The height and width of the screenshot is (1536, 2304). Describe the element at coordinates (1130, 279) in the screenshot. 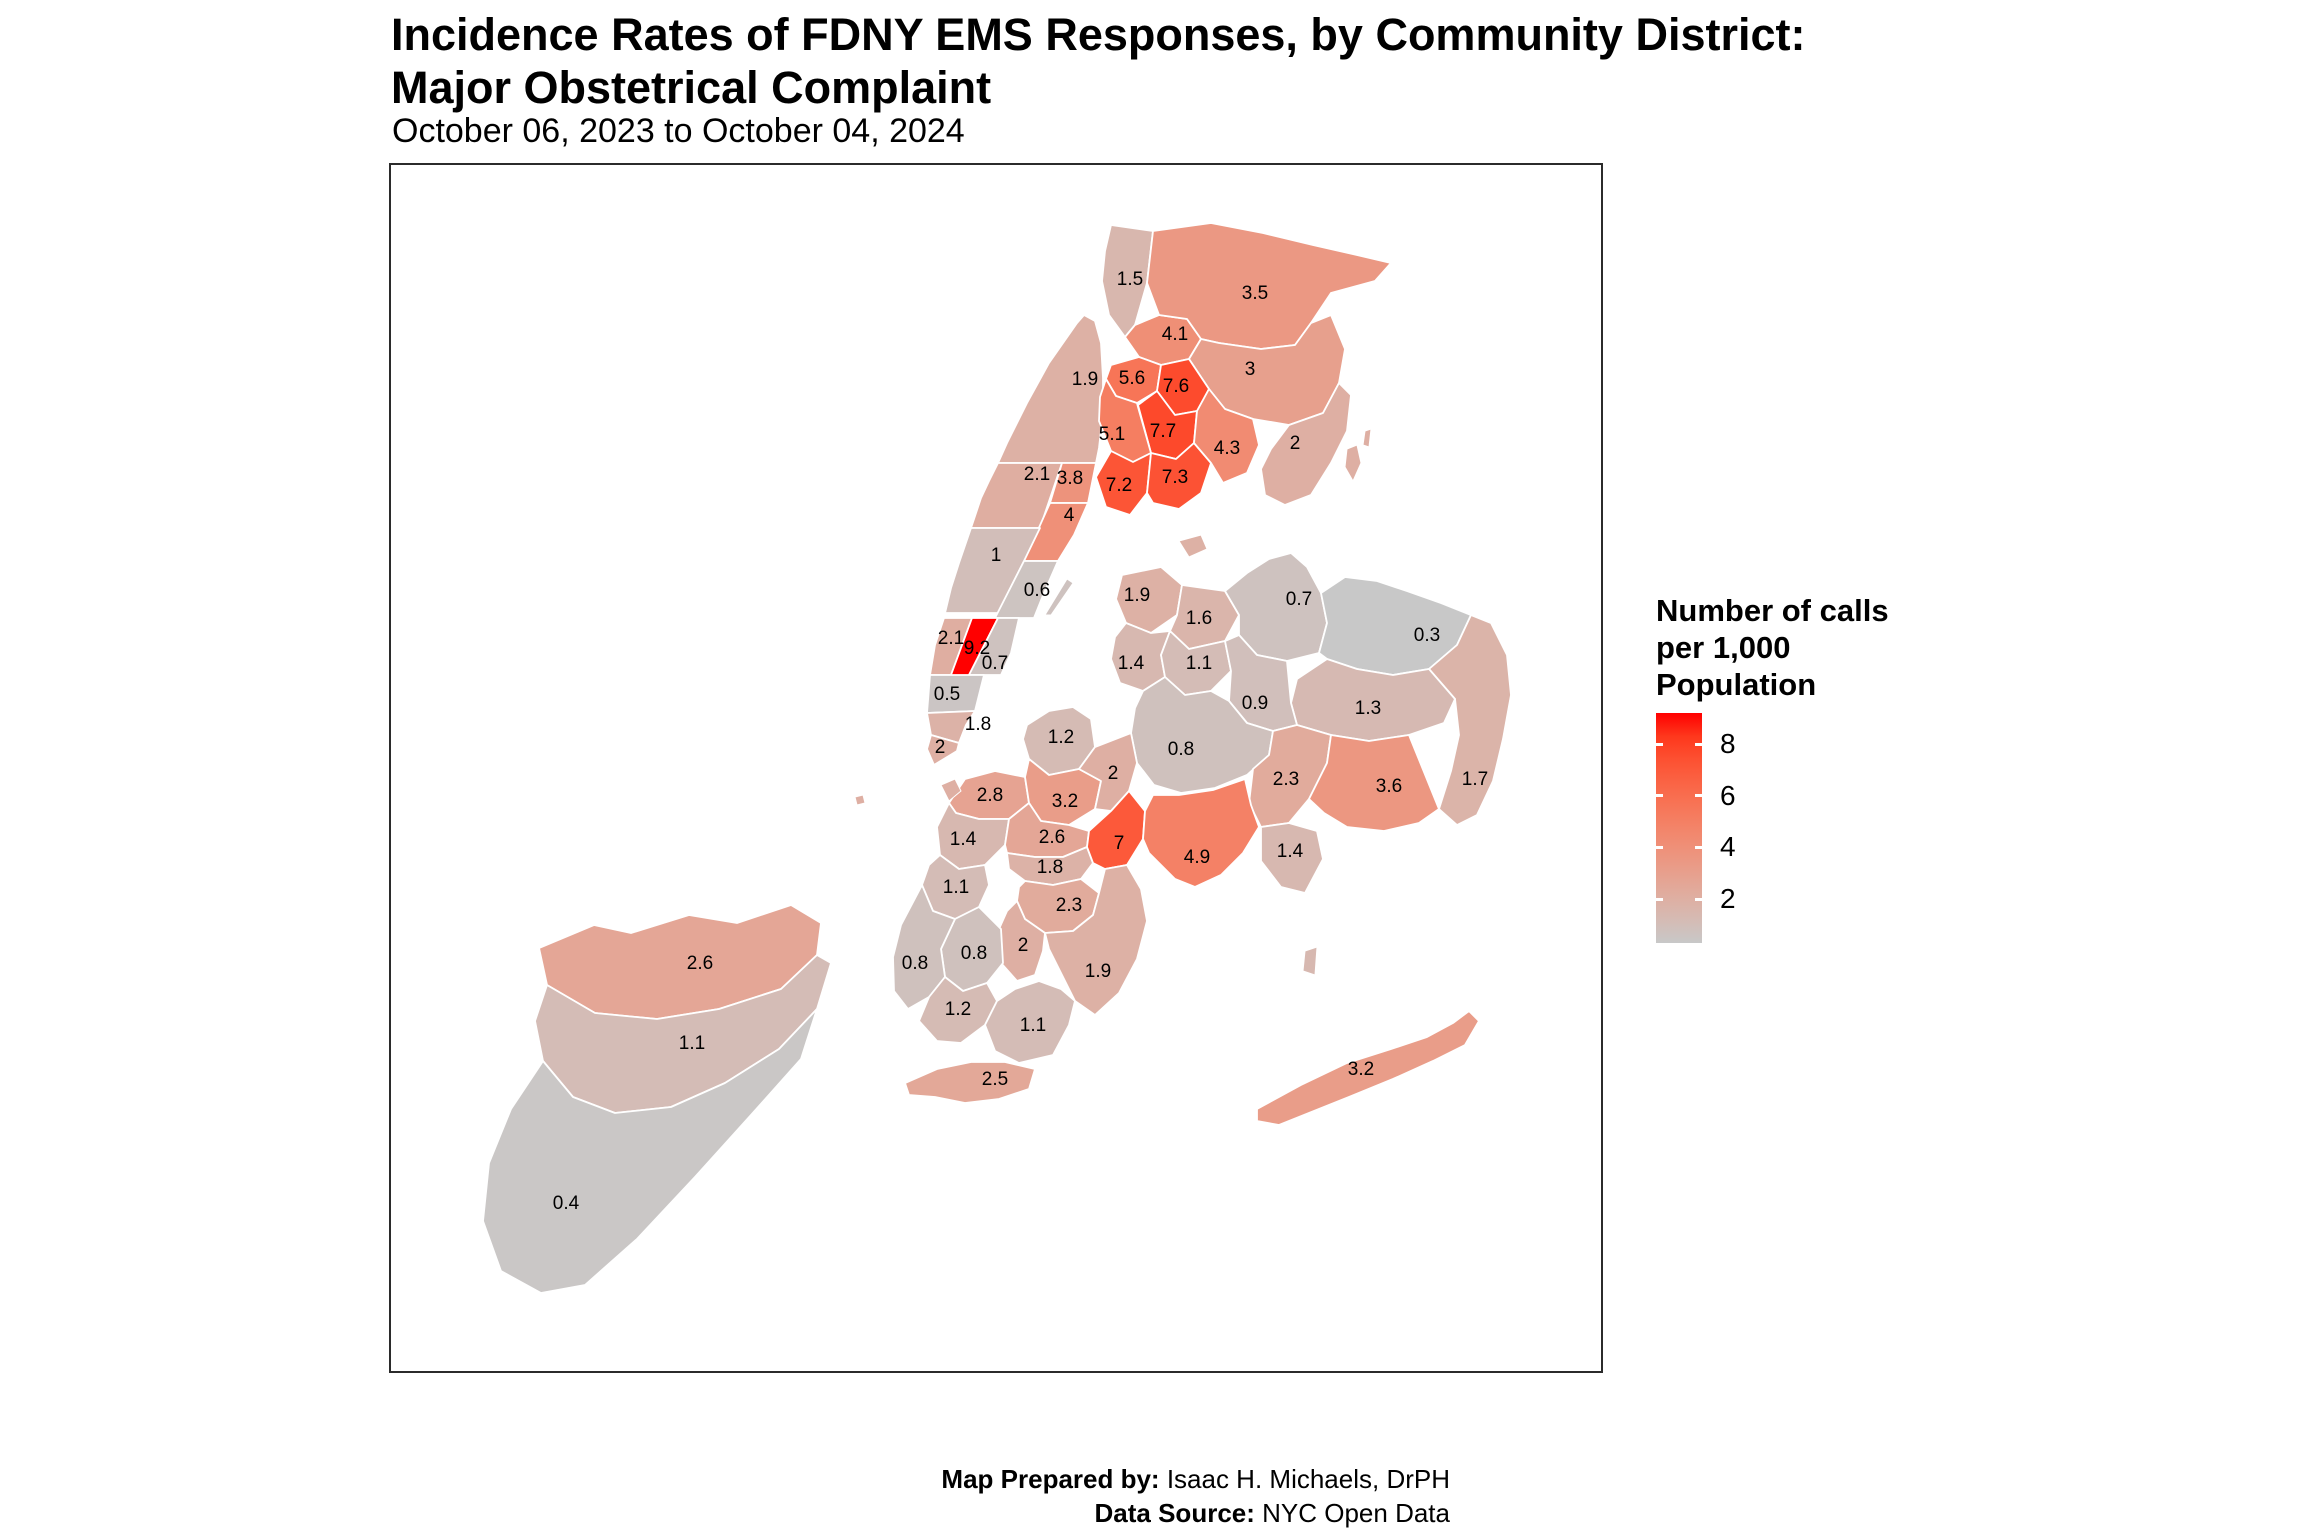

I see `district-value-label: 1.5` at that location.